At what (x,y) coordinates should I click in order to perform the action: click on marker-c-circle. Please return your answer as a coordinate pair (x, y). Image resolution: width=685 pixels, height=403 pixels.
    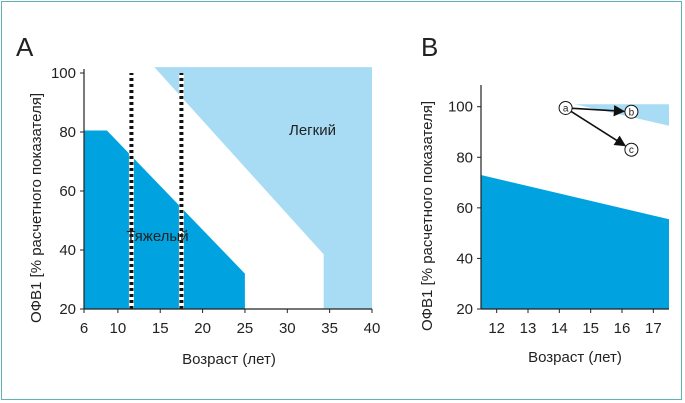
    Looking at the image, I should click on (631, 149).